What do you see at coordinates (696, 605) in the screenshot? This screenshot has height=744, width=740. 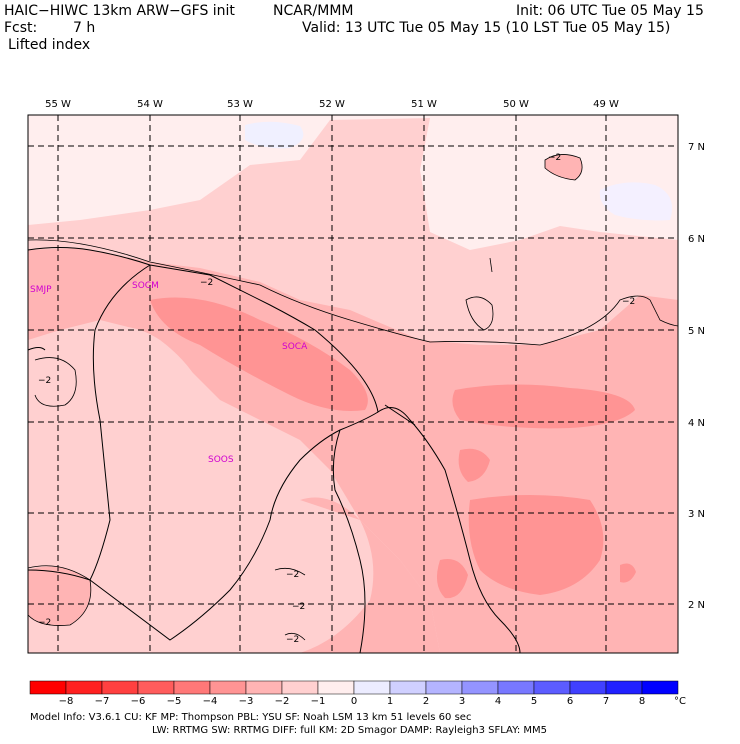 I see `lat-label-2: 2 N` at bounding box center [696, 605].